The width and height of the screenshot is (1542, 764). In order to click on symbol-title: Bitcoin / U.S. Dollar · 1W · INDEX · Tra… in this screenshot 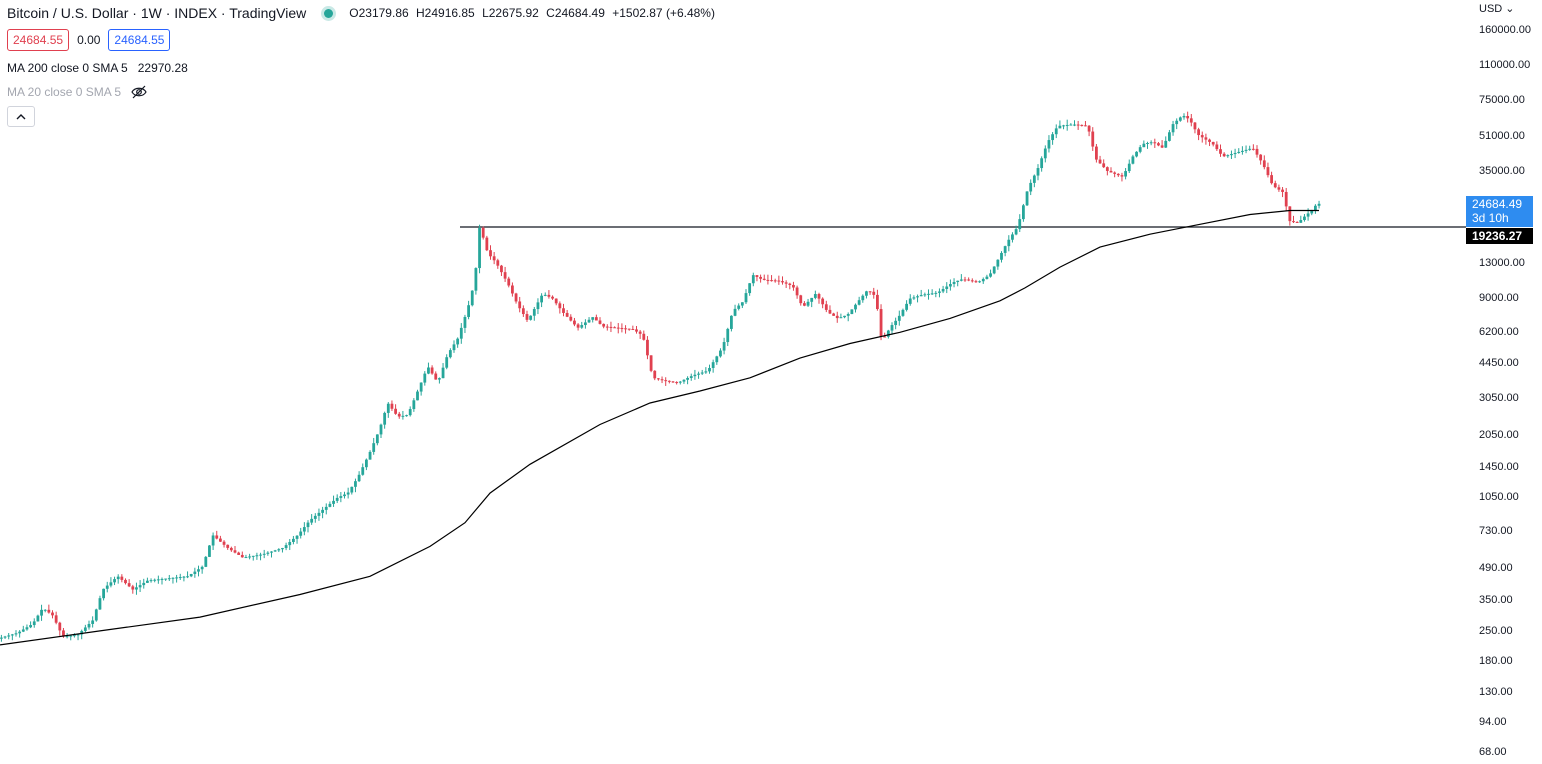, I will do `click(157, 13)`.